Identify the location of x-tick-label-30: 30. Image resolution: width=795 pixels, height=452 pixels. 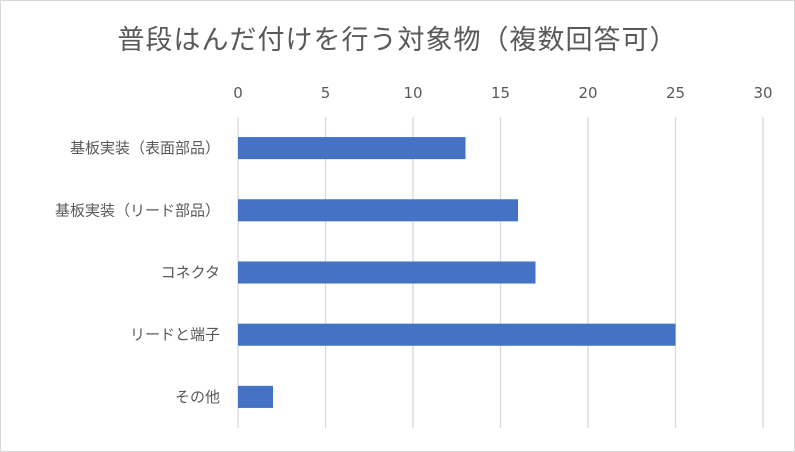
(762, 93).